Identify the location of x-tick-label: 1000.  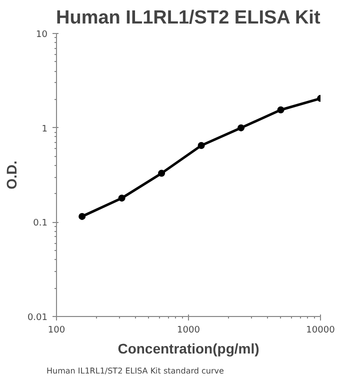
(188, 331).